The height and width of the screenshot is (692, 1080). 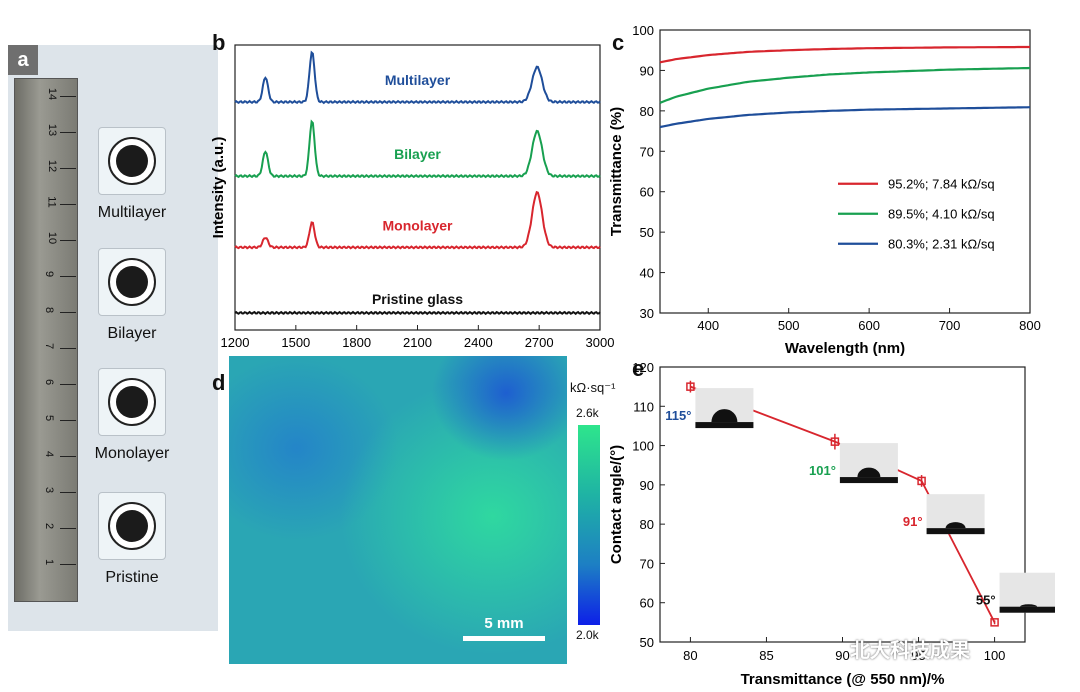 I want to click on legend-label: 80.3%; 2.31 kΩ/sq, so click(x=941, y=244).